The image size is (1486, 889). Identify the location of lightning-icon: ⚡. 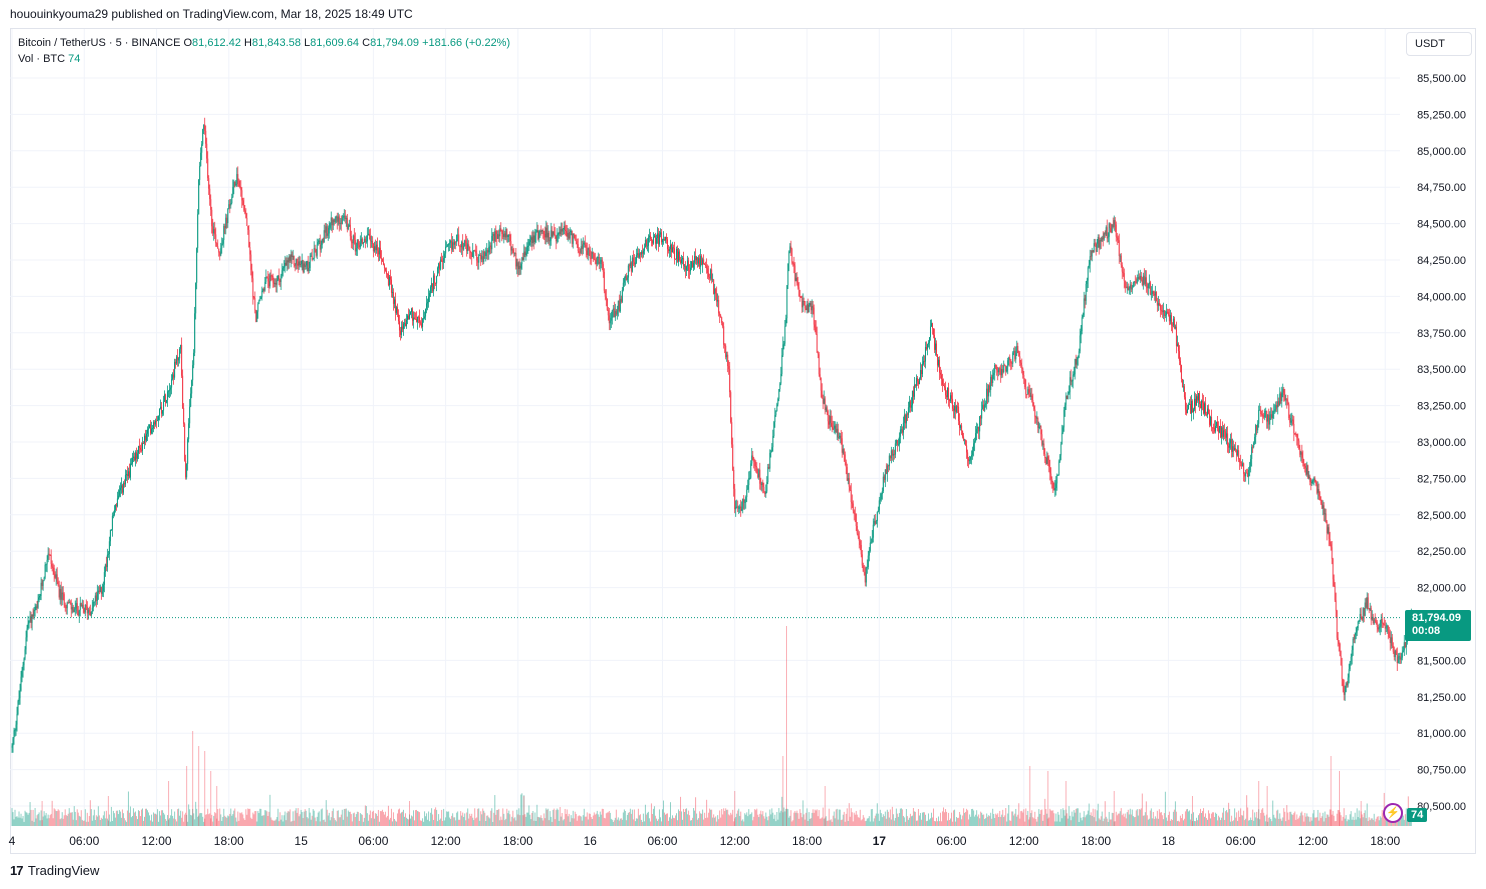
(1393, 813).